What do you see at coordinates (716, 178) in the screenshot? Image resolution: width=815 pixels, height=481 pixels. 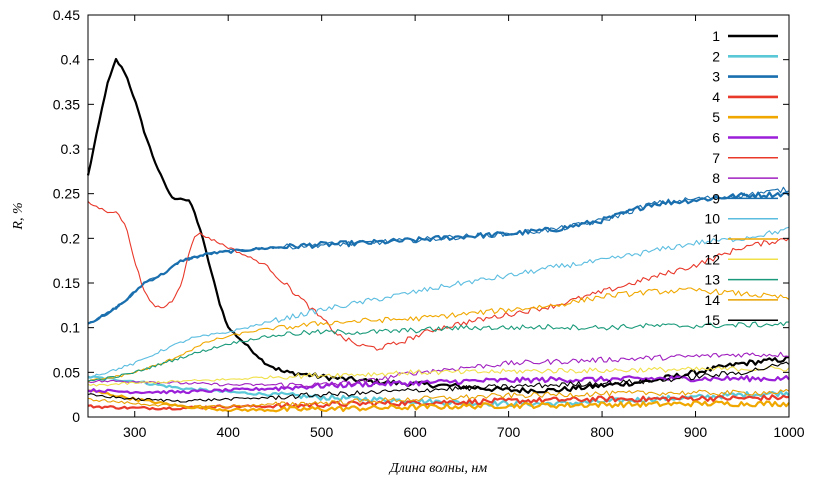 I see `legend-label: 8` at bounding box center [716, 178].